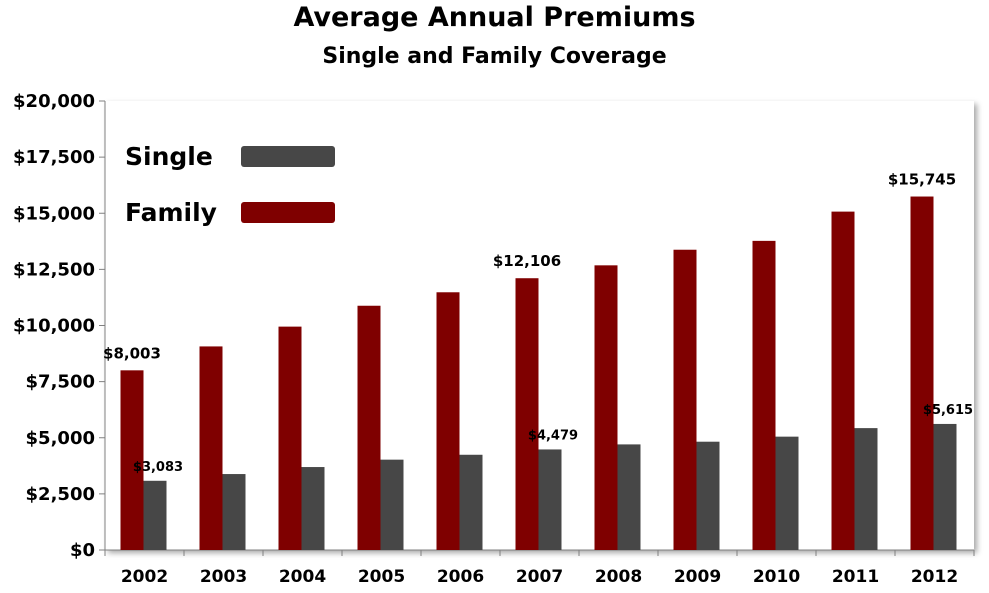 The image size is (989, 593). I want to click on legend-label-single: Single, so click(169, 156).